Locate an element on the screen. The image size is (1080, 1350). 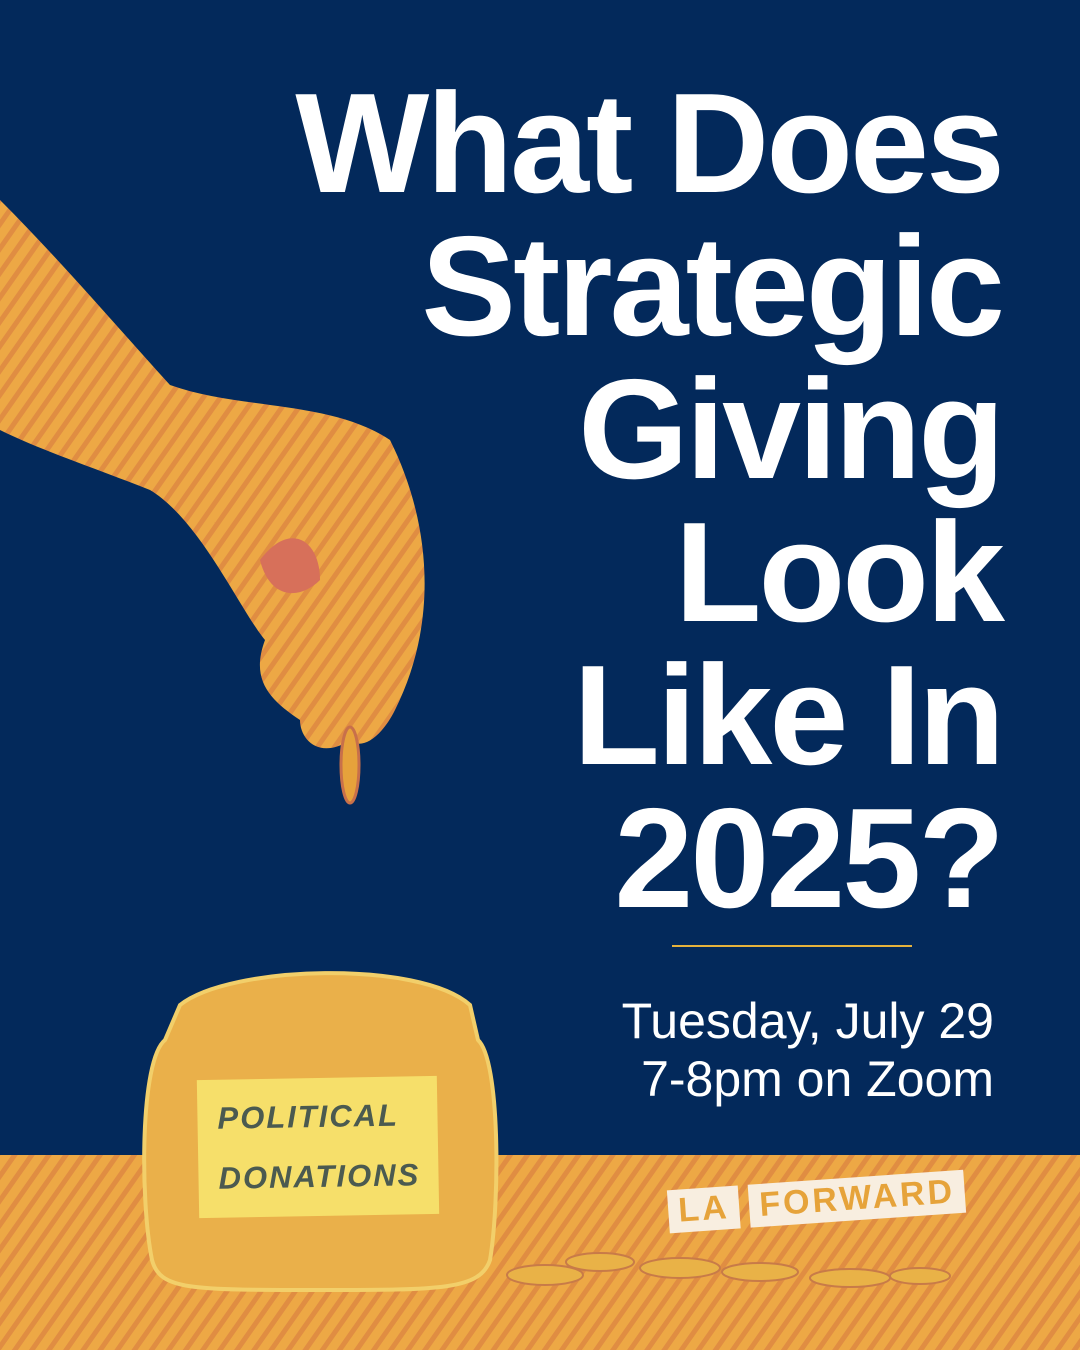
jar-label-line1: POLITICAL is located at coordinates (308, 1116).